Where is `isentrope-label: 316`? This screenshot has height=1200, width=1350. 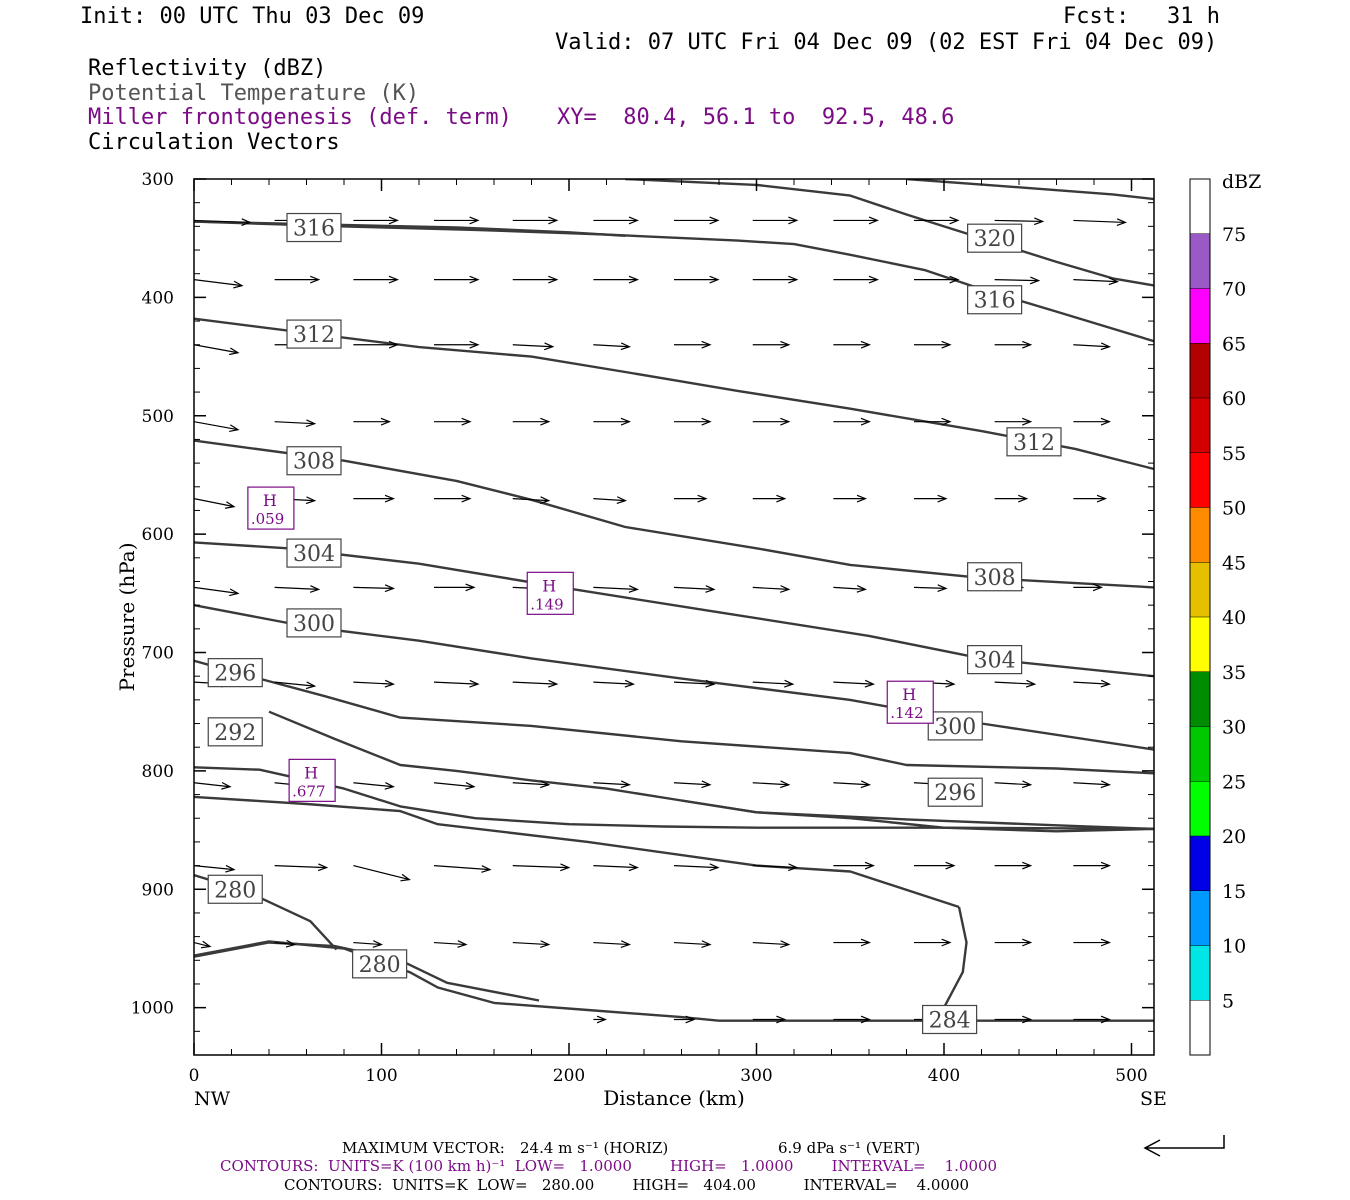 isentrope-label: 316 is located at coordinates (995, 300).